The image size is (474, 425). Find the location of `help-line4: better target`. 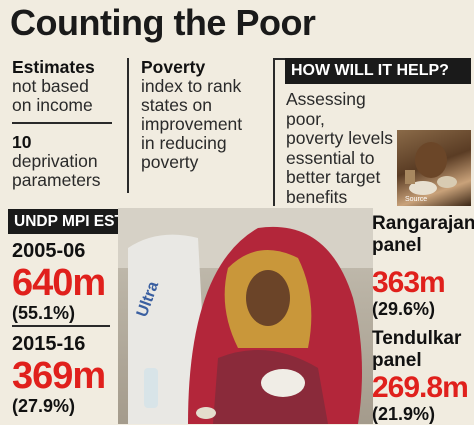

help-line4: better target is located at coordinates (333, 177).